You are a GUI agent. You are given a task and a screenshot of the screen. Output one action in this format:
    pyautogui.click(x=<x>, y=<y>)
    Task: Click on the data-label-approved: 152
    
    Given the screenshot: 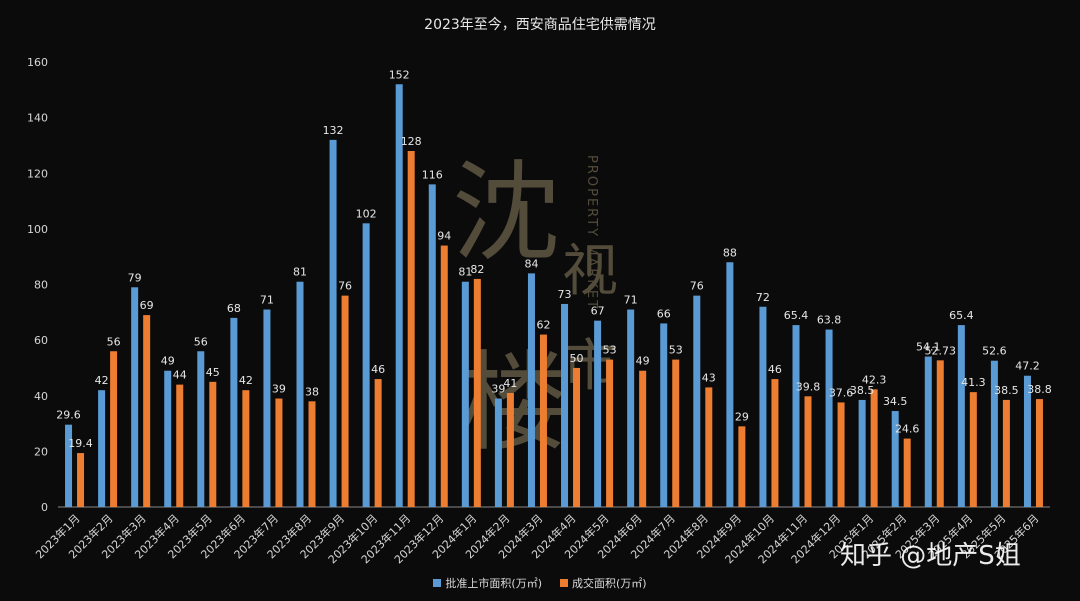 What is the action you would take?
    pyautogui.click(x=399, y=74)
    